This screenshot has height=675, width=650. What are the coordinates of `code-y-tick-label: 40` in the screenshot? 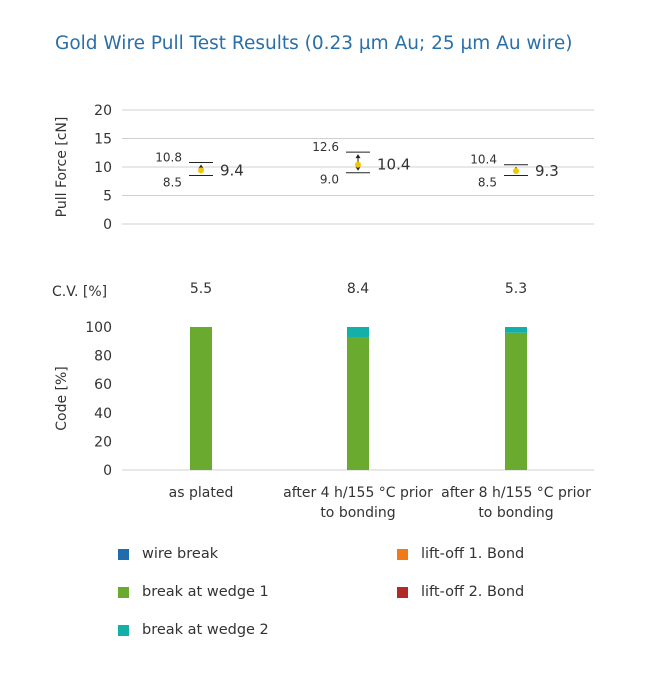 It's located at (103, 414).